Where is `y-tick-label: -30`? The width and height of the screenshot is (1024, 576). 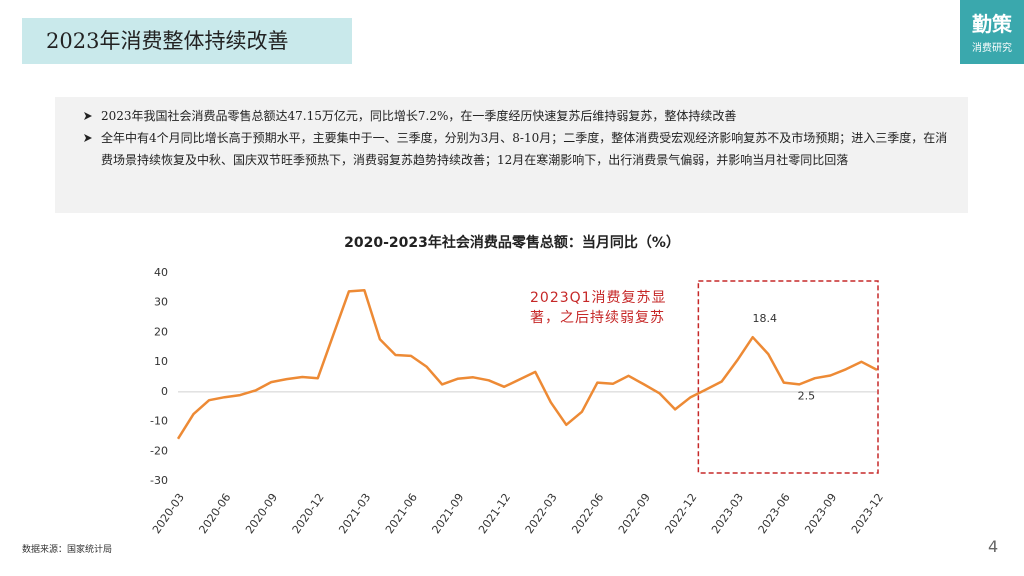 y-tick-label: -30 is located at coordinates (159, 480).